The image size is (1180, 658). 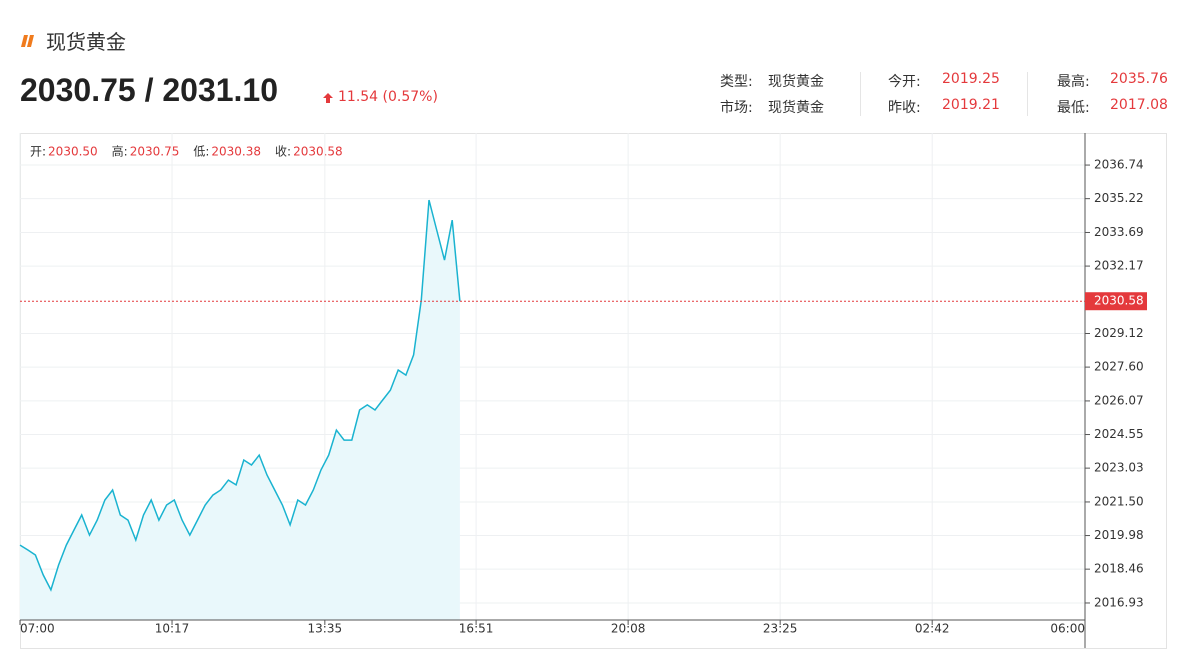 What do you see at coordinates (328, 98) in the screenshot?
I see `up-arrow` at bounding box center [328, 98].